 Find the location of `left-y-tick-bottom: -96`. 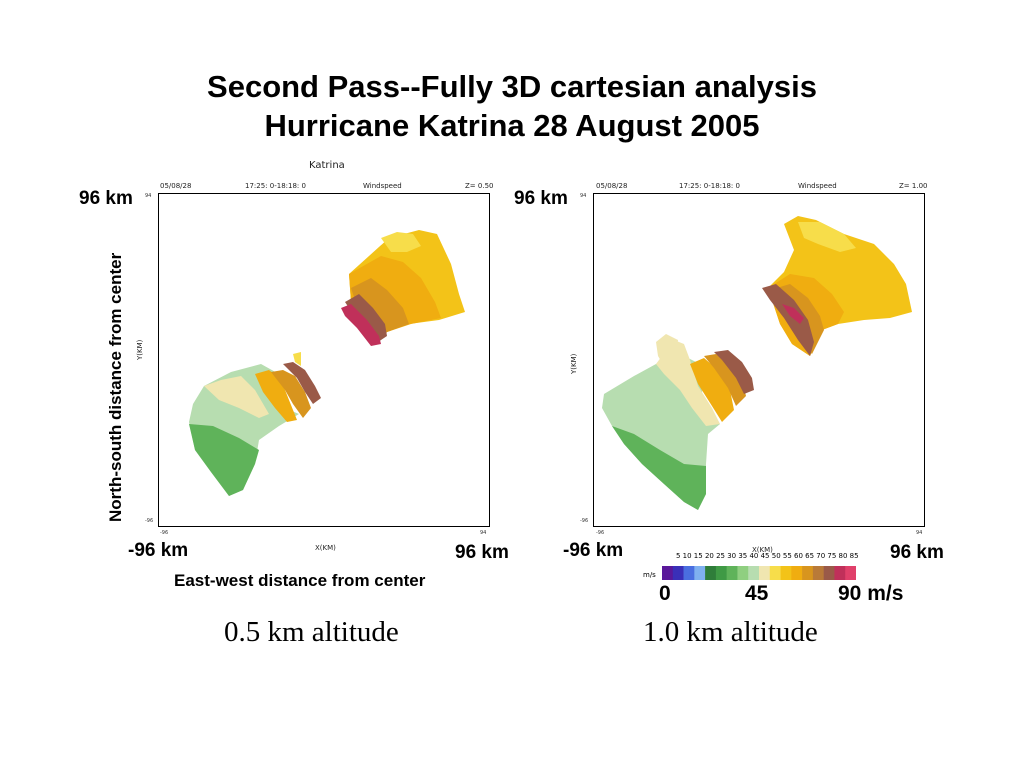

left-y-tick-bottom: -96 is located at coordinates (149, 521).